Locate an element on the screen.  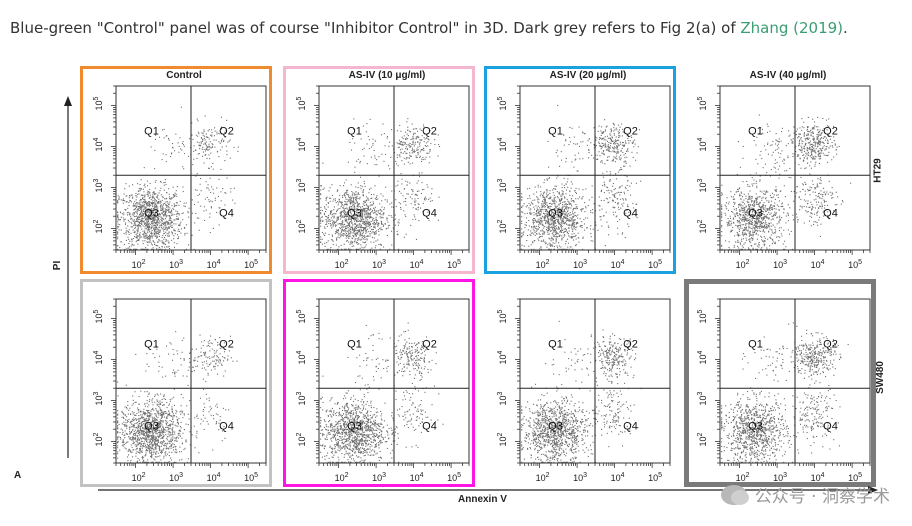
watermark: 公众号 · 洞察学术 is located at coordinates (805, 494).